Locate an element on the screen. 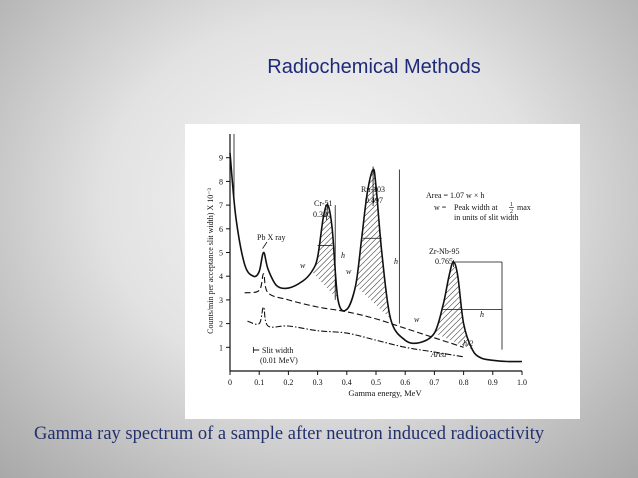 Image resolution: width=638 pixels, height=478 pixels. x-tick-label: 0 is located at coordinates (230, 382).